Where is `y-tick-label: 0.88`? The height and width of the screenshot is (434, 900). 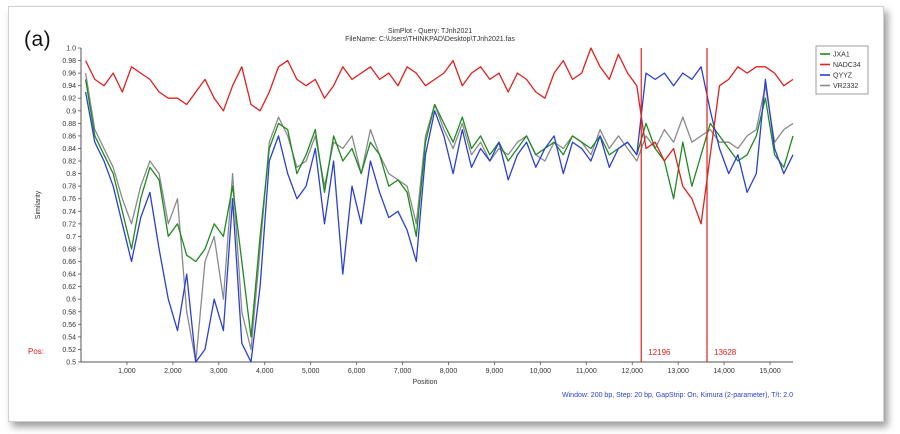
y-tick-label: 0.88 is located at coordinates (69, 124).